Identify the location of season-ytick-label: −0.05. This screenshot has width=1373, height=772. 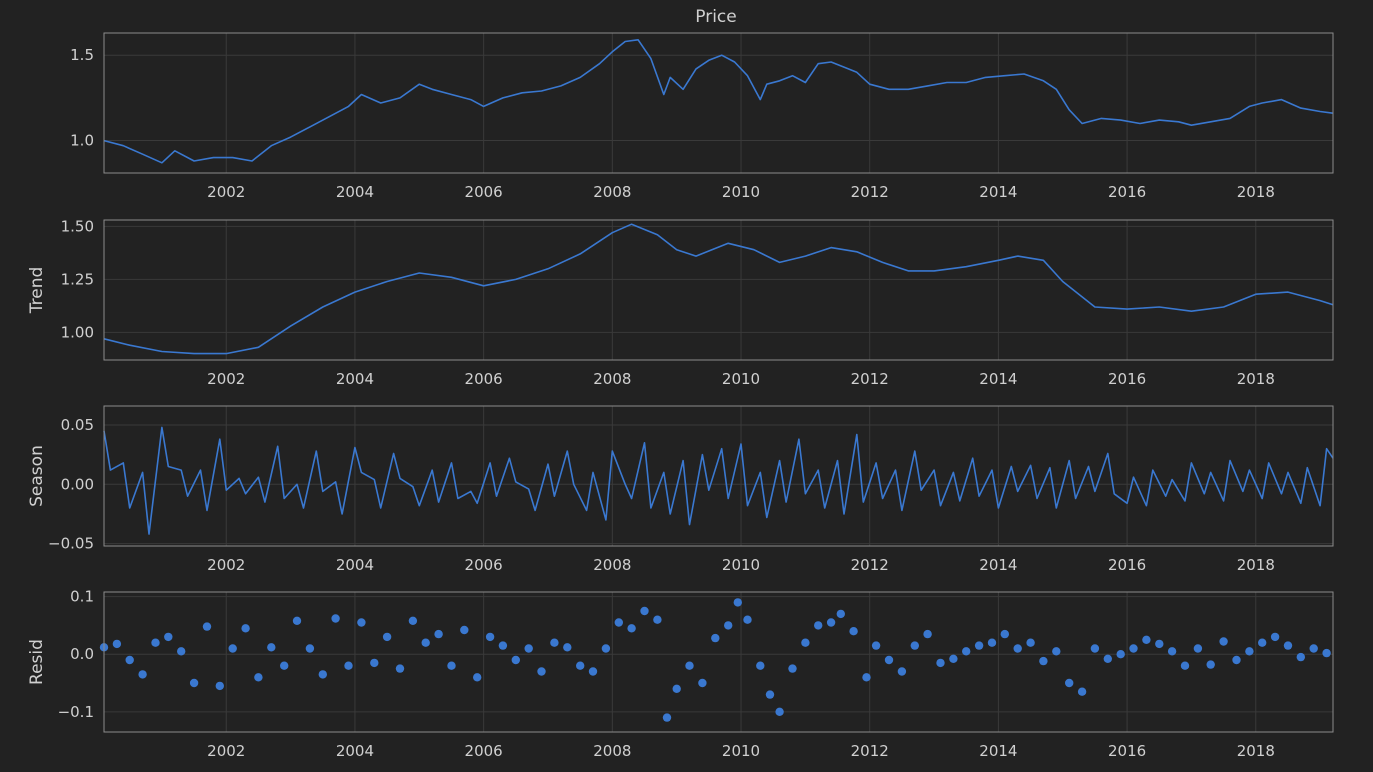
(71, 544).